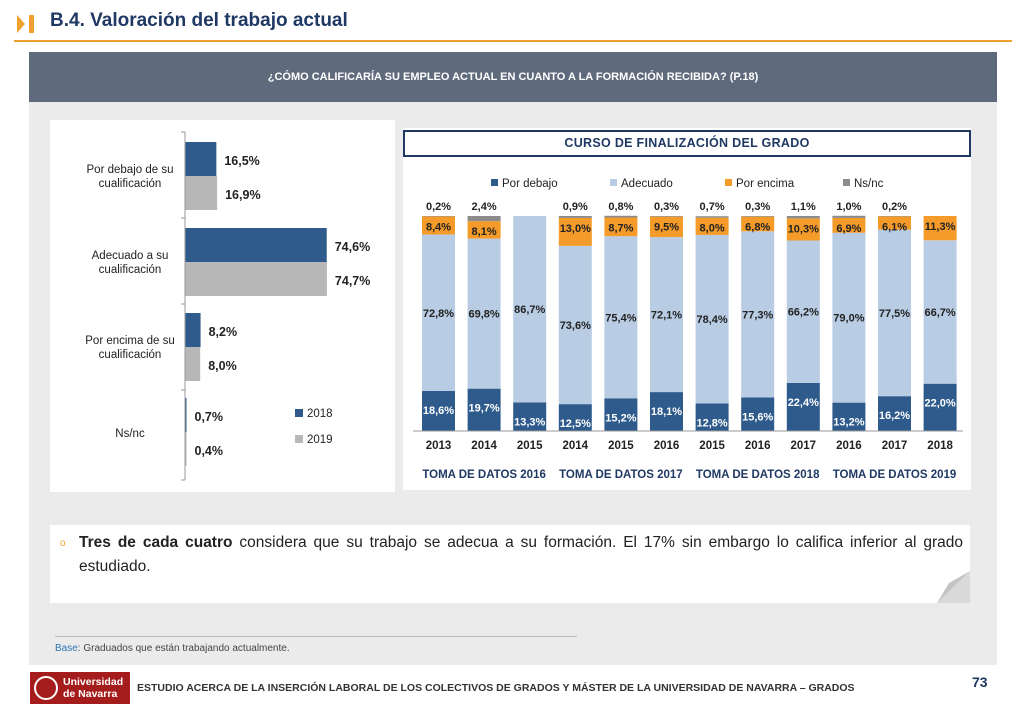 This screenshot has height=709, width=1024. I want to click on data-label: 0,4%, so click(209, 451).